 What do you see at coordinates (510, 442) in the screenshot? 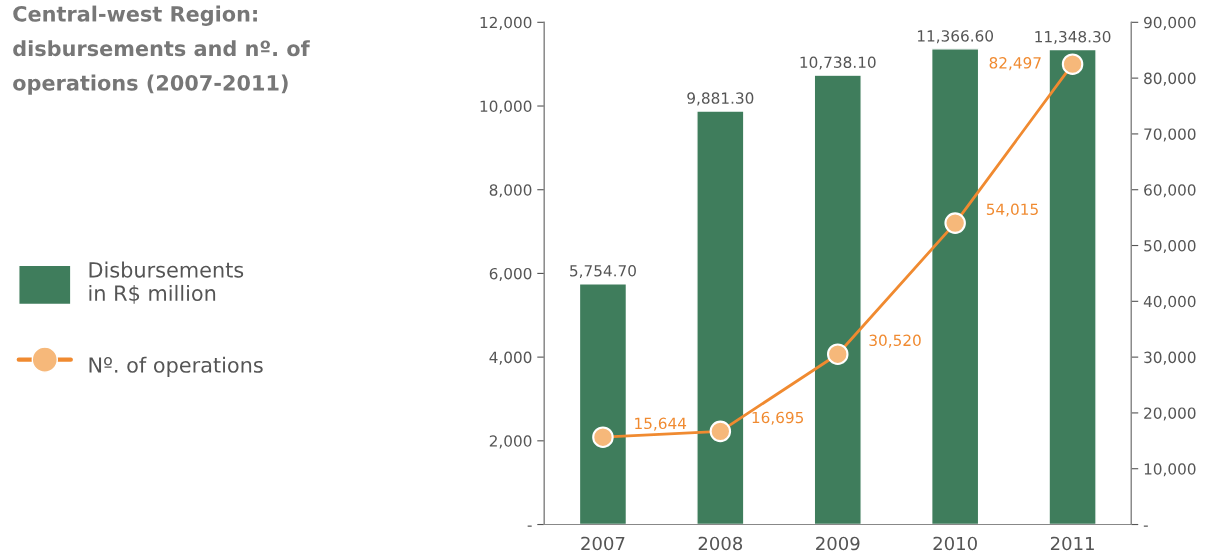
I see `y-tick-label: 2,000` at bounding box center [510, 442].